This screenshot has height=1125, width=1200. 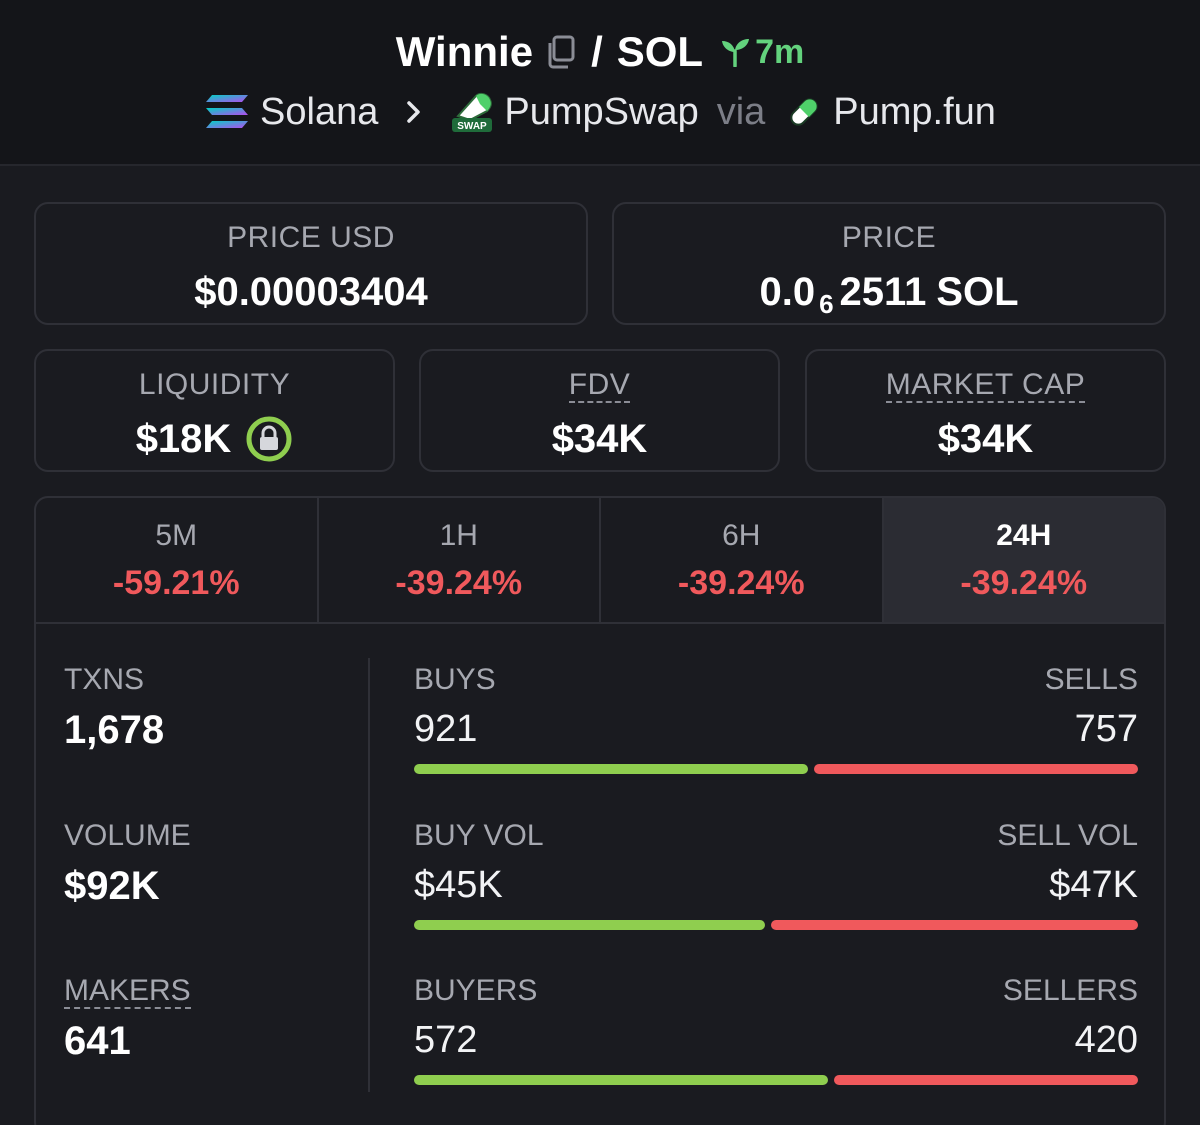 I want to click on quote-symbol: SOL, so click(x=660, y=51).